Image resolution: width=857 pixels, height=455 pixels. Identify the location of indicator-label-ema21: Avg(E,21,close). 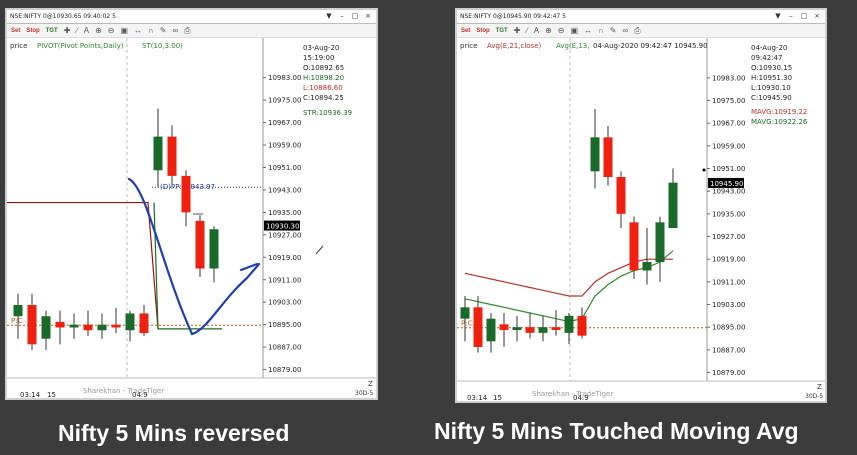
(514, 46).